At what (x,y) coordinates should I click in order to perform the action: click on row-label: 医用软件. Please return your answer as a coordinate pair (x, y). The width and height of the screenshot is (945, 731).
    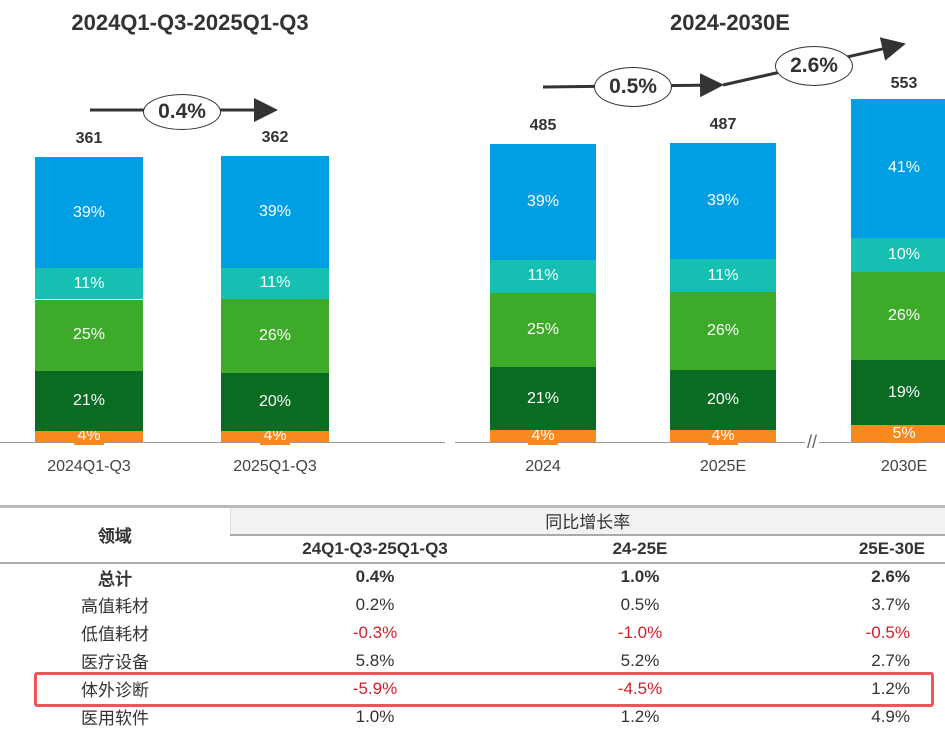
    Looking at the image, I should click on (115, 718).